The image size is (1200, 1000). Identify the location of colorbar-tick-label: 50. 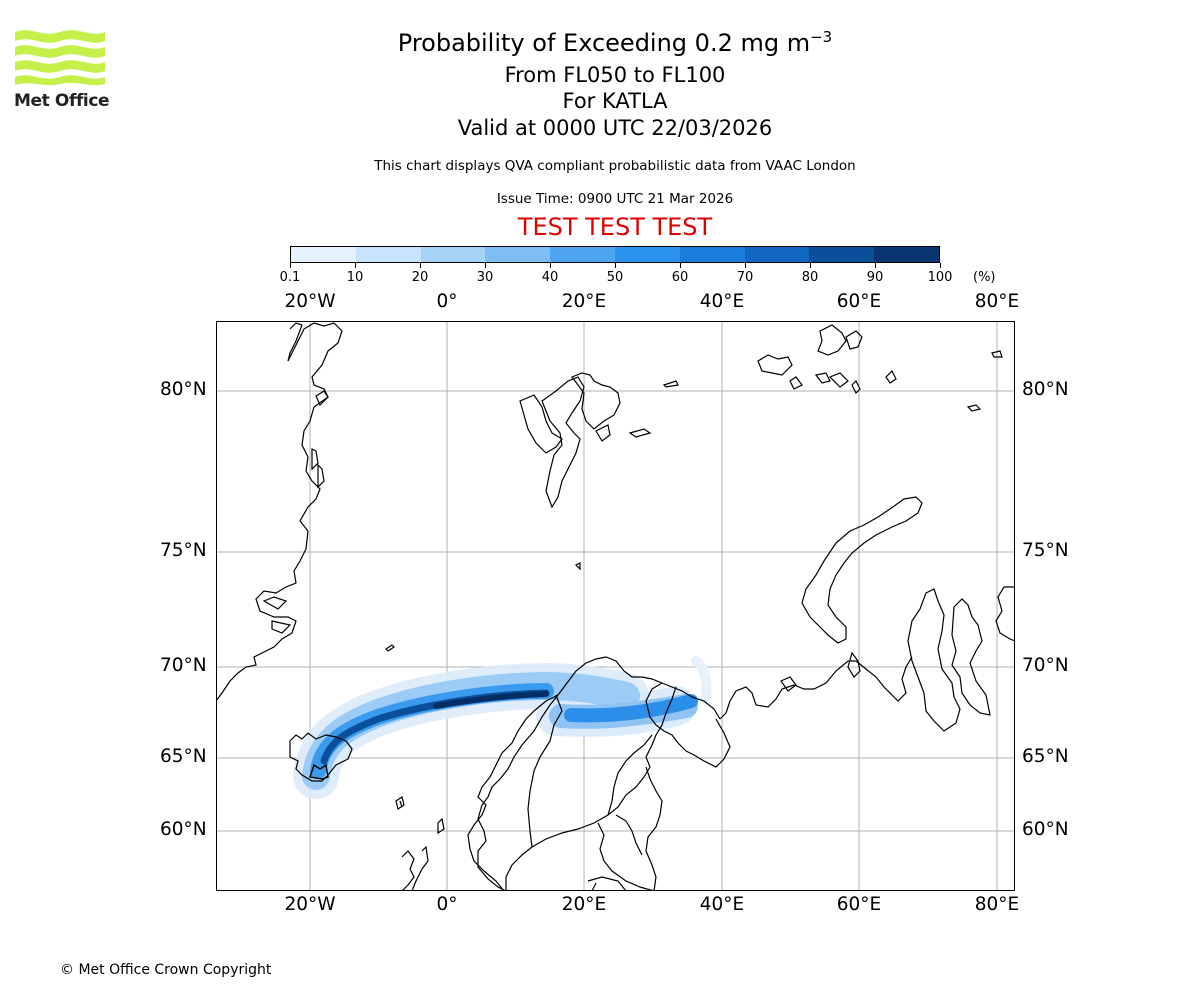
(615, 277).